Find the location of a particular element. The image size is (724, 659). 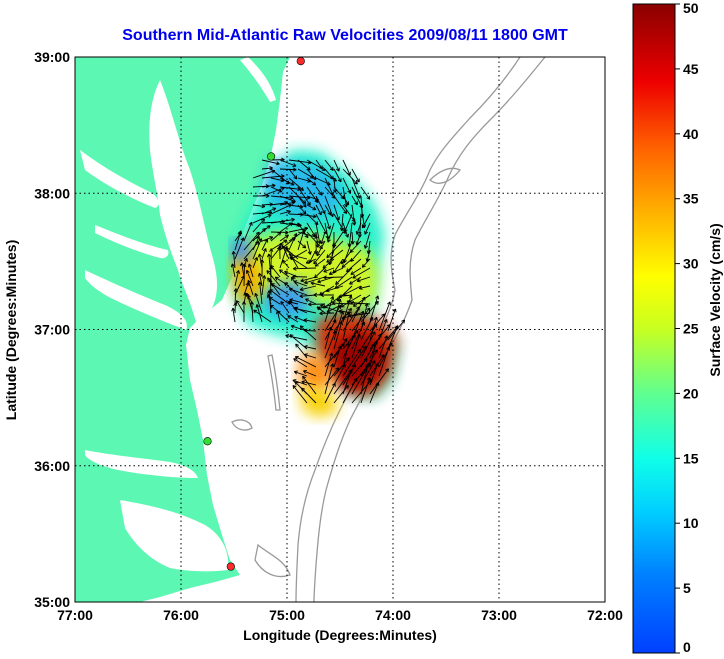

colorbar-tick-label: 15 is located at coordinates (691, 458).